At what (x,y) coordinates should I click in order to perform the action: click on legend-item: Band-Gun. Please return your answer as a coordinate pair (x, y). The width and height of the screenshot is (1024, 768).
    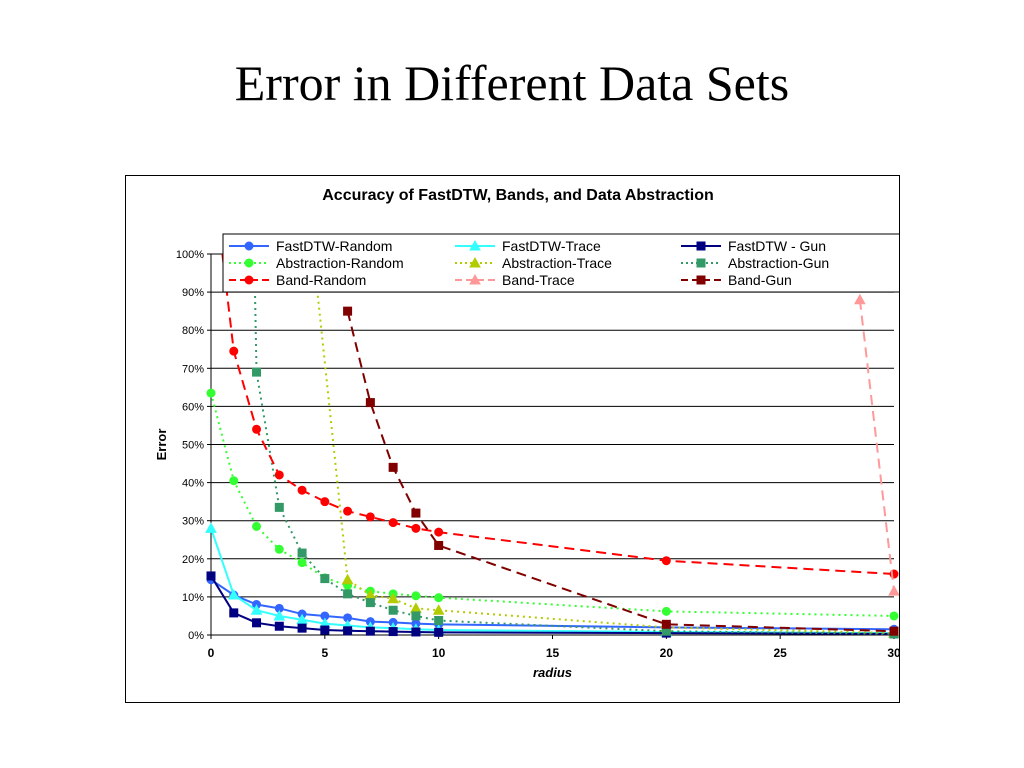
    Looking at the image, I should click on (736, 280).